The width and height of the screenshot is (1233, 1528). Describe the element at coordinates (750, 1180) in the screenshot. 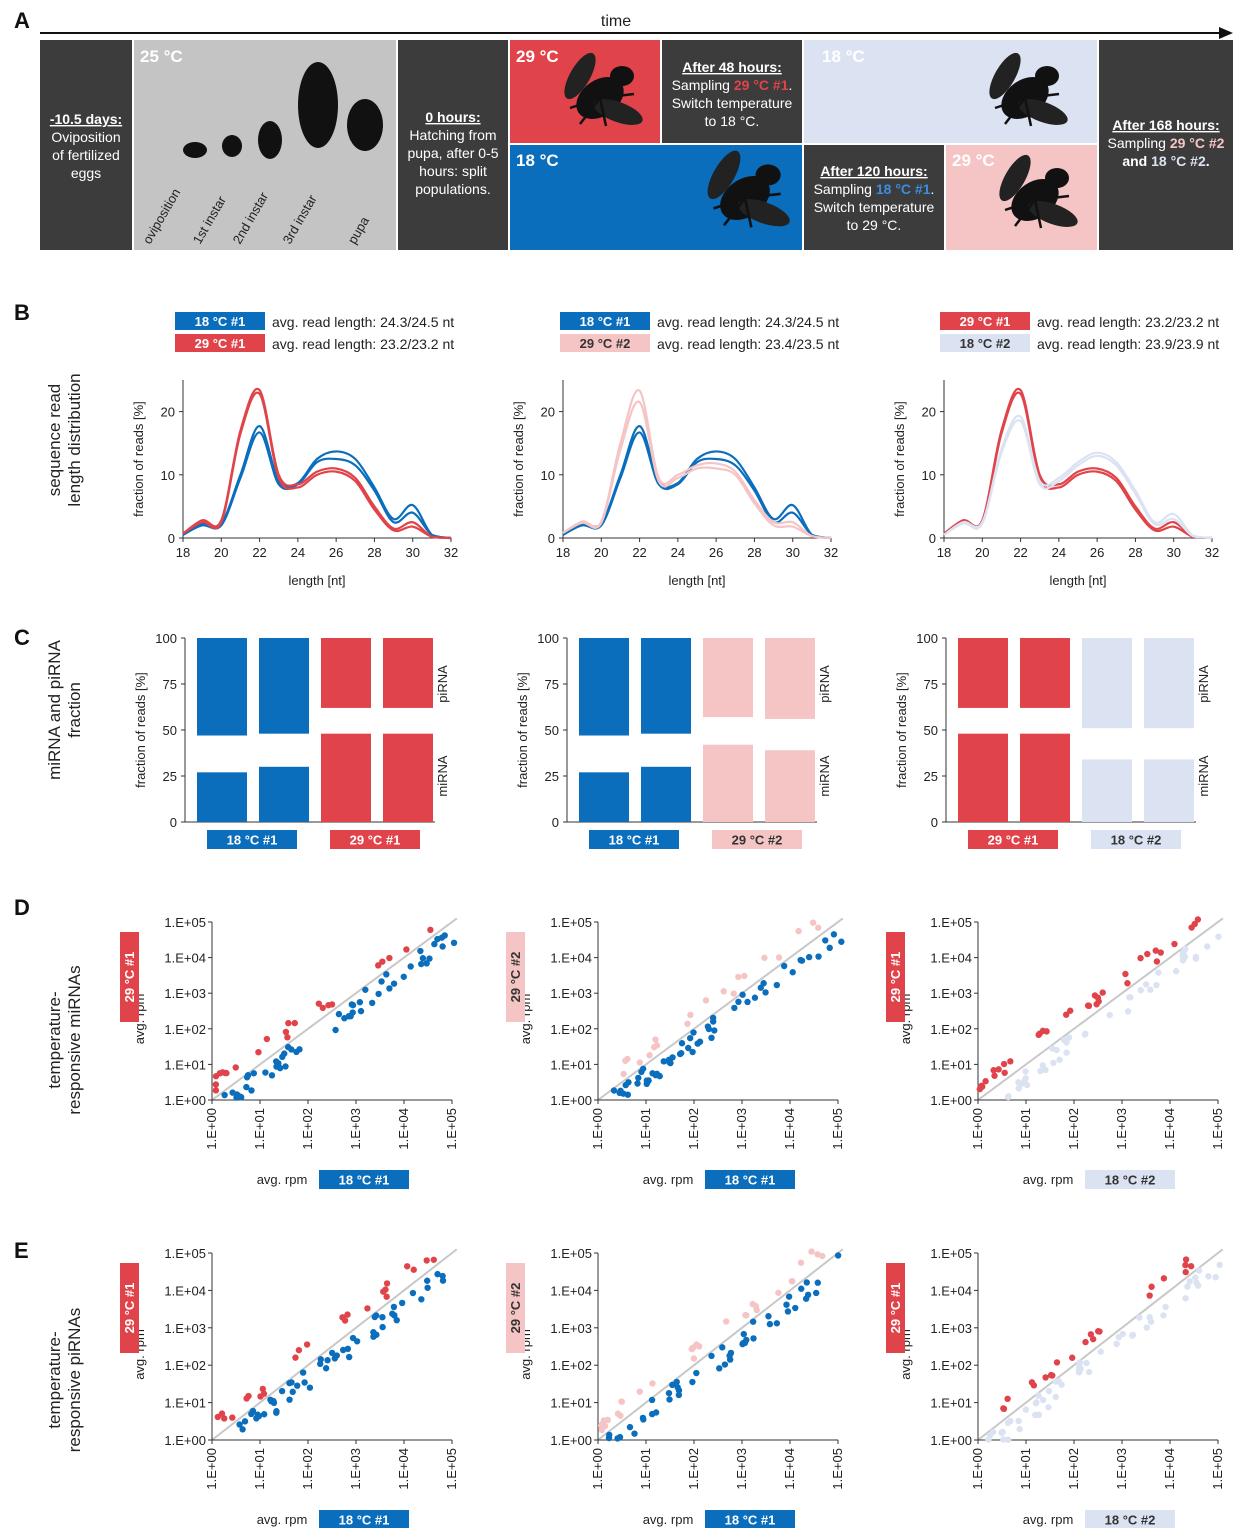

I see `sample-tag-label: 18 °C #1` at that location.